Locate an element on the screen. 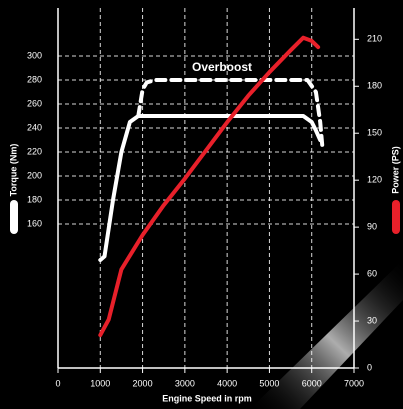 This screenshot has width=403, height=409. y2-tick-label: 120 is located at coordinates (374, 180).